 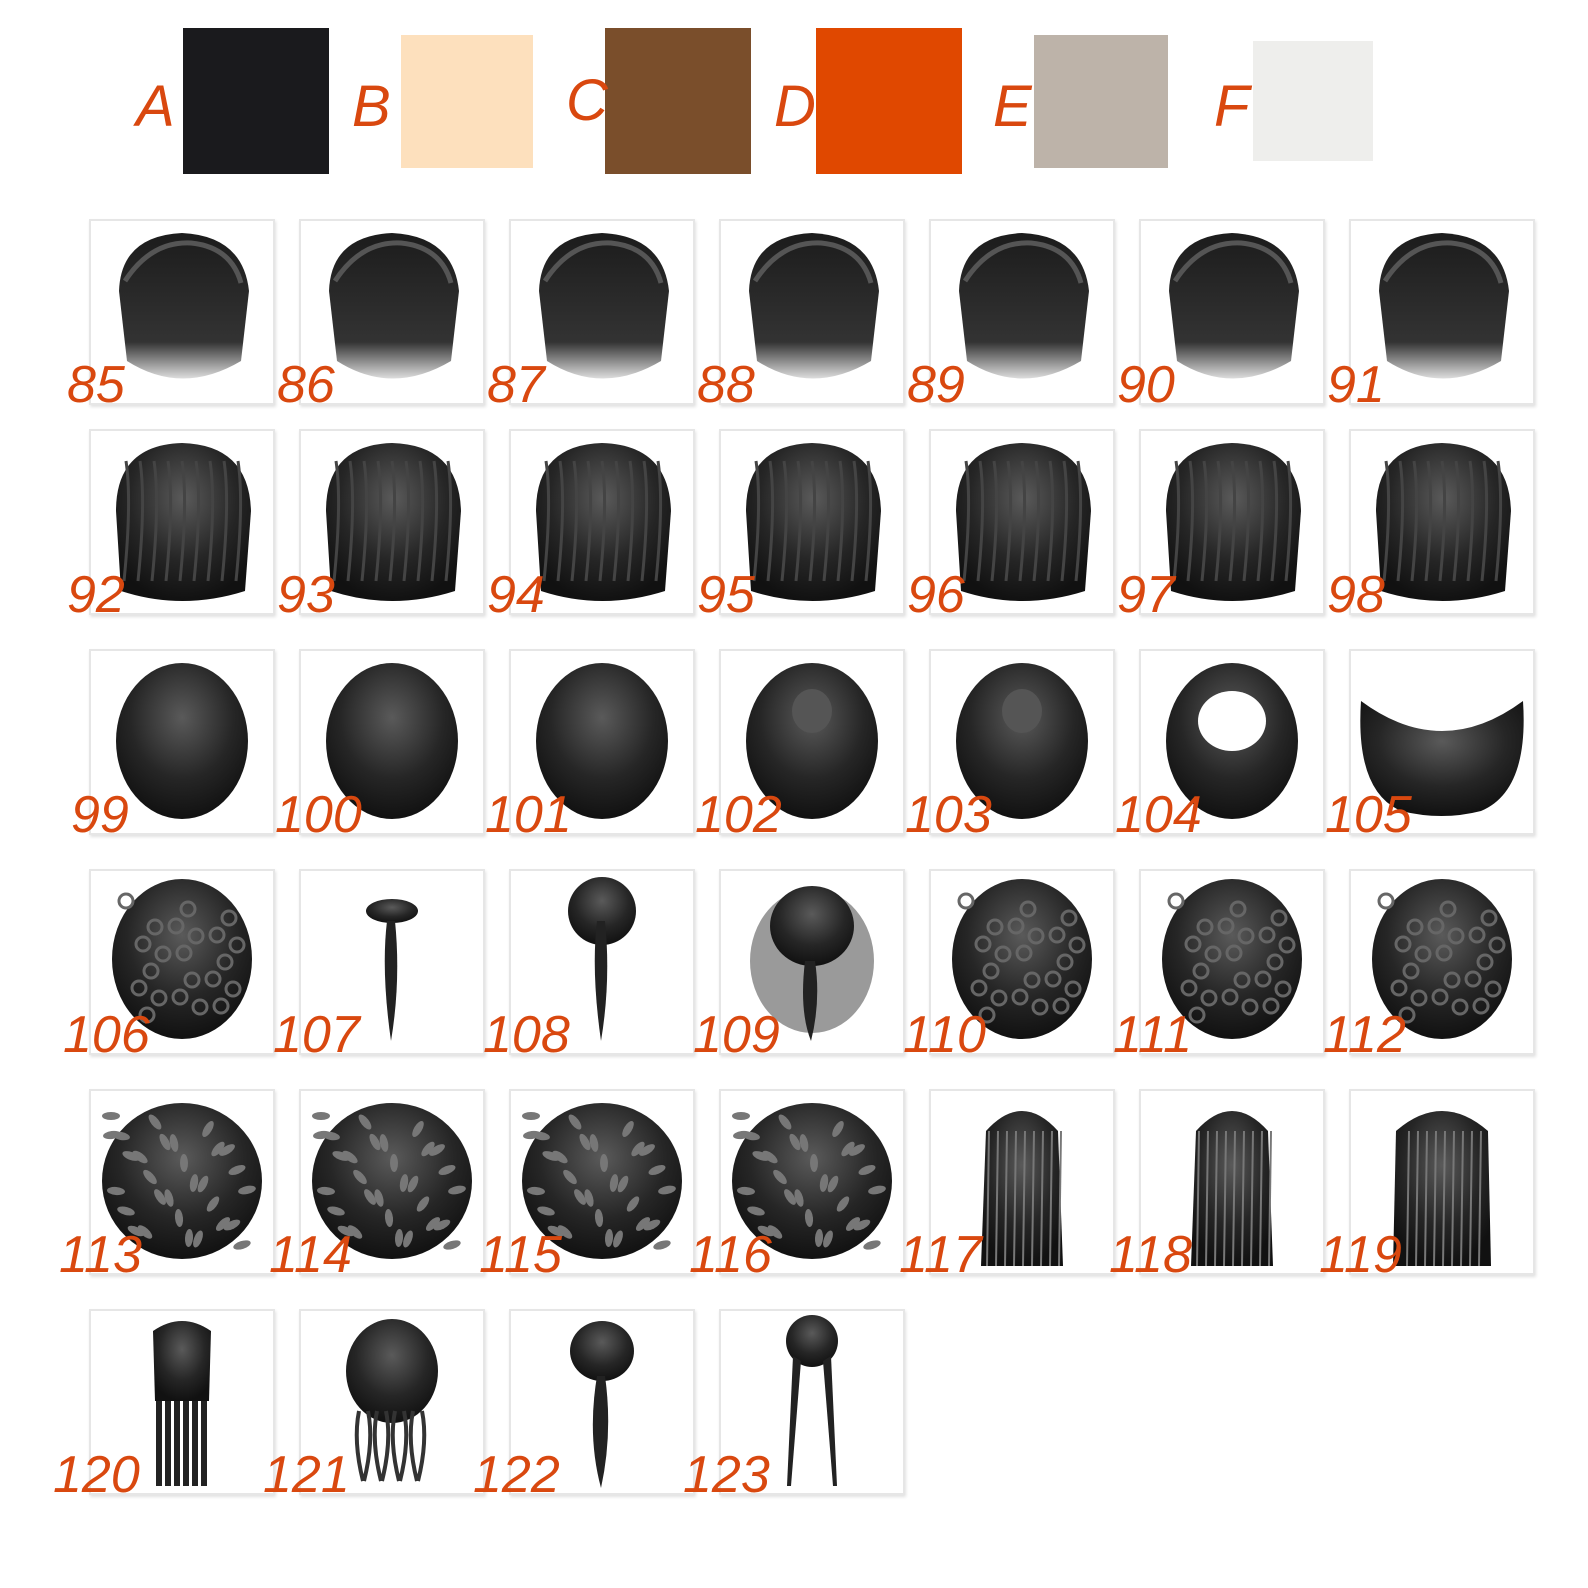 I want to click on short-locs-hair-icon, so click(x=182, y=1181).